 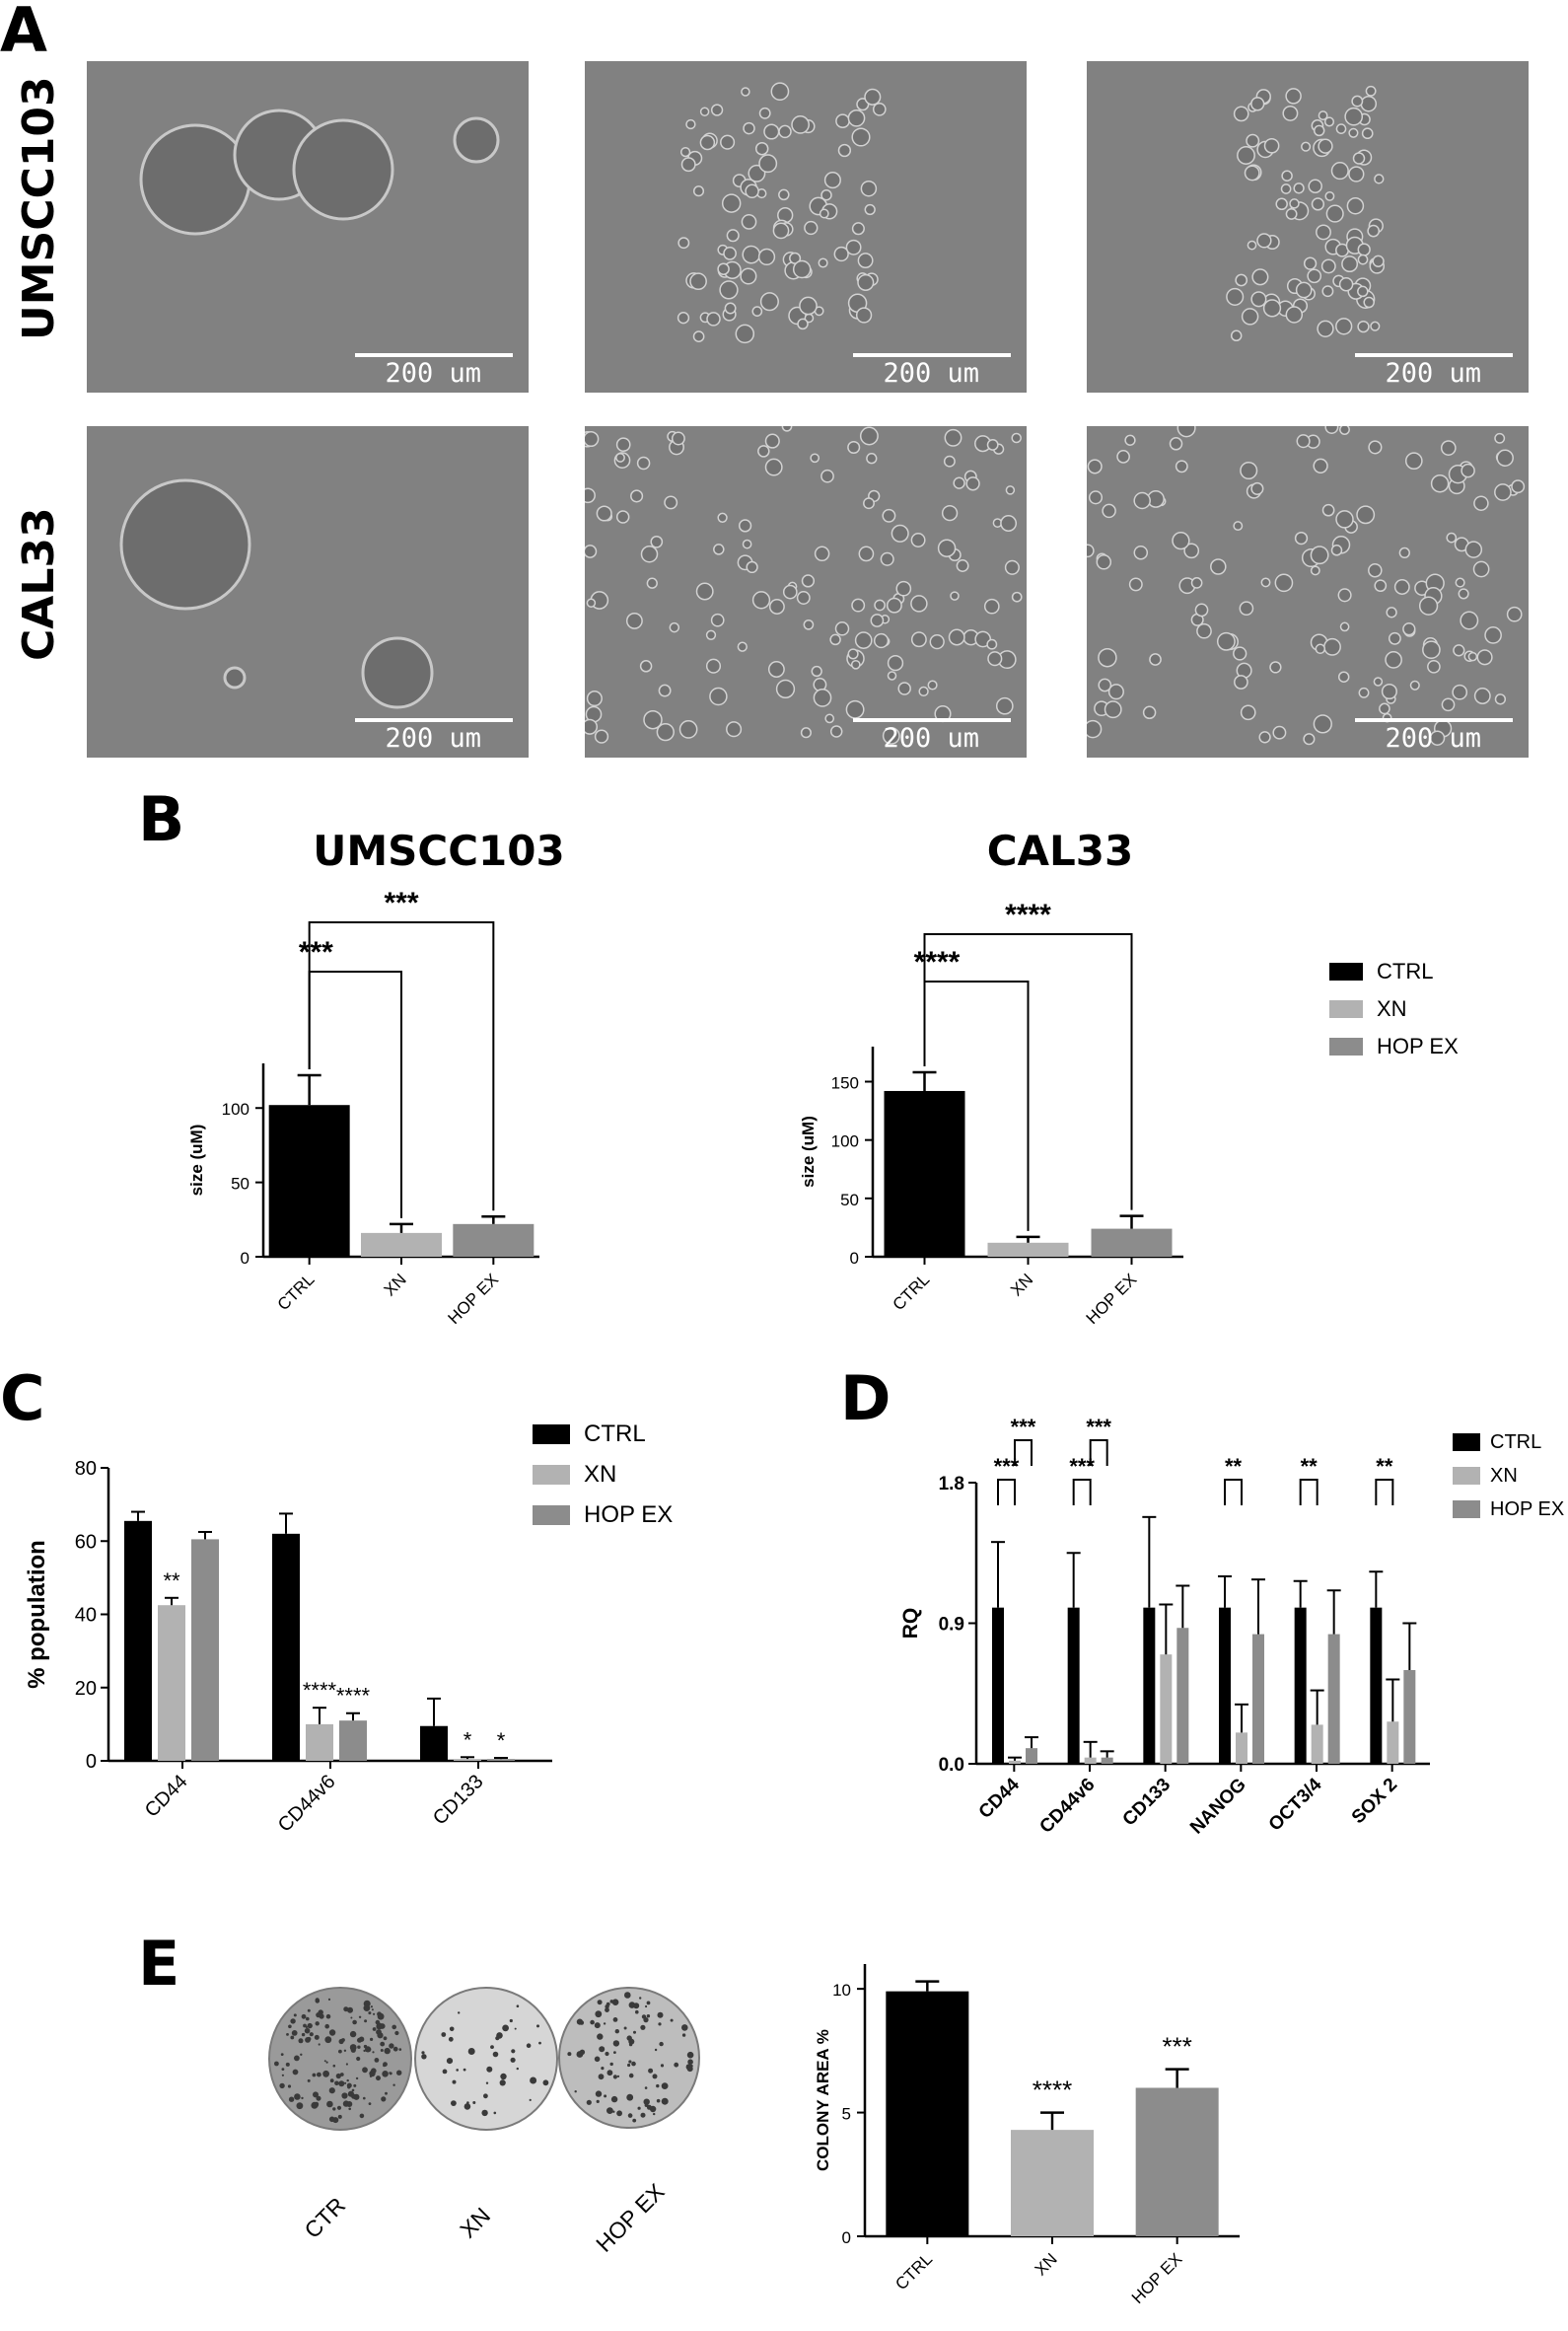 I want to click on legend-b: CTRL XN HOP EX, so click(x=1394, y=1009).